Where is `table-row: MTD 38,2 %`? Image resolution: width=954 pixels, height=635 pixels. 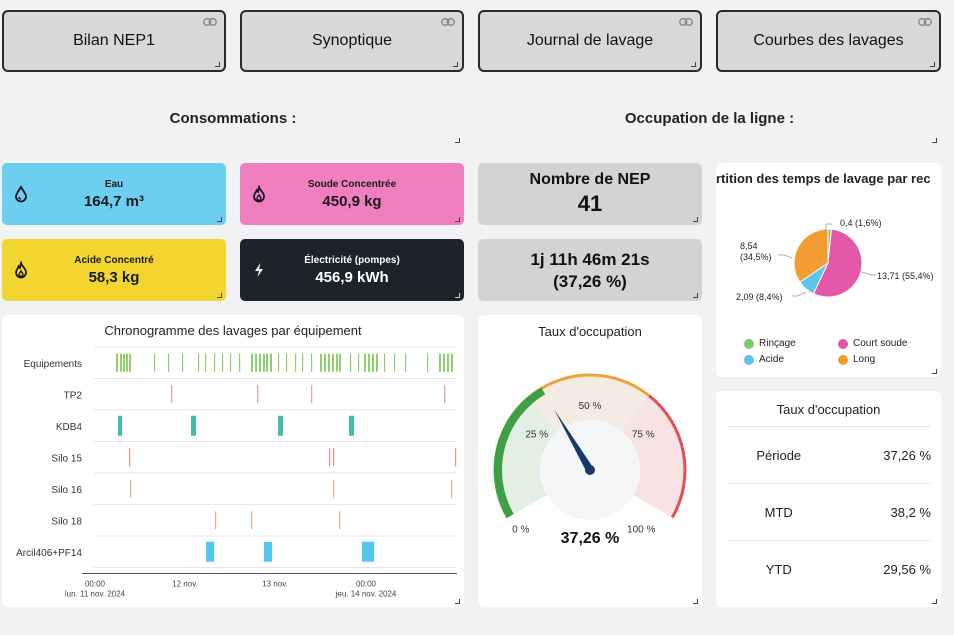 table-row: MTD 38,2 % is located at coordinates (829, 511).